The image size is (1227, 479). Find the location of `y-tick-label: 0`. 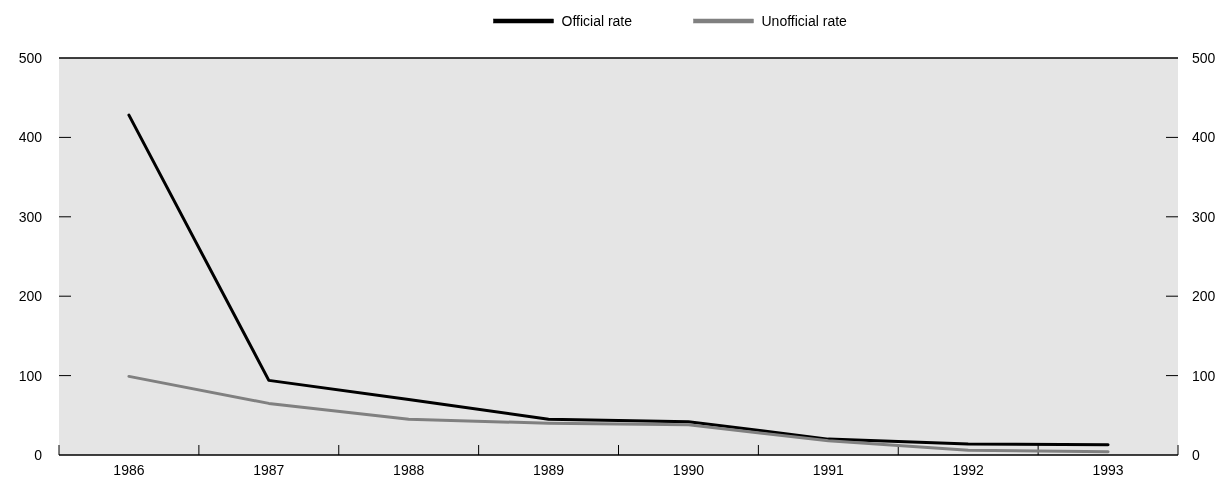

y-tick-label: 0 is located at coordinates (38, 455).